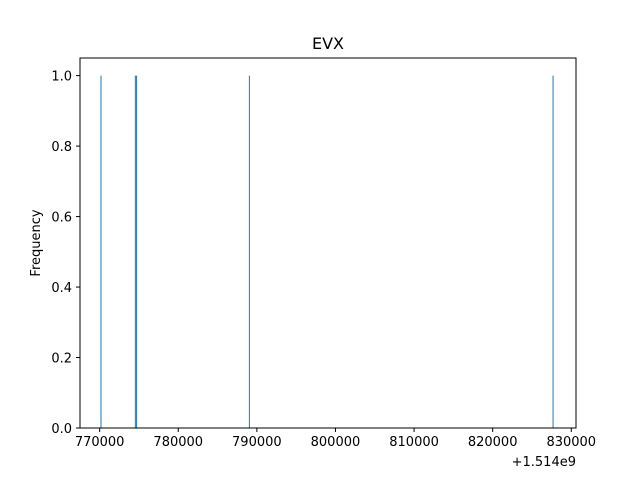 This screenshot has height=480, width=640. Describe the element at coordinates (36, 242) in the screenshot. I see `y-axis-label: Frequency` at that location.